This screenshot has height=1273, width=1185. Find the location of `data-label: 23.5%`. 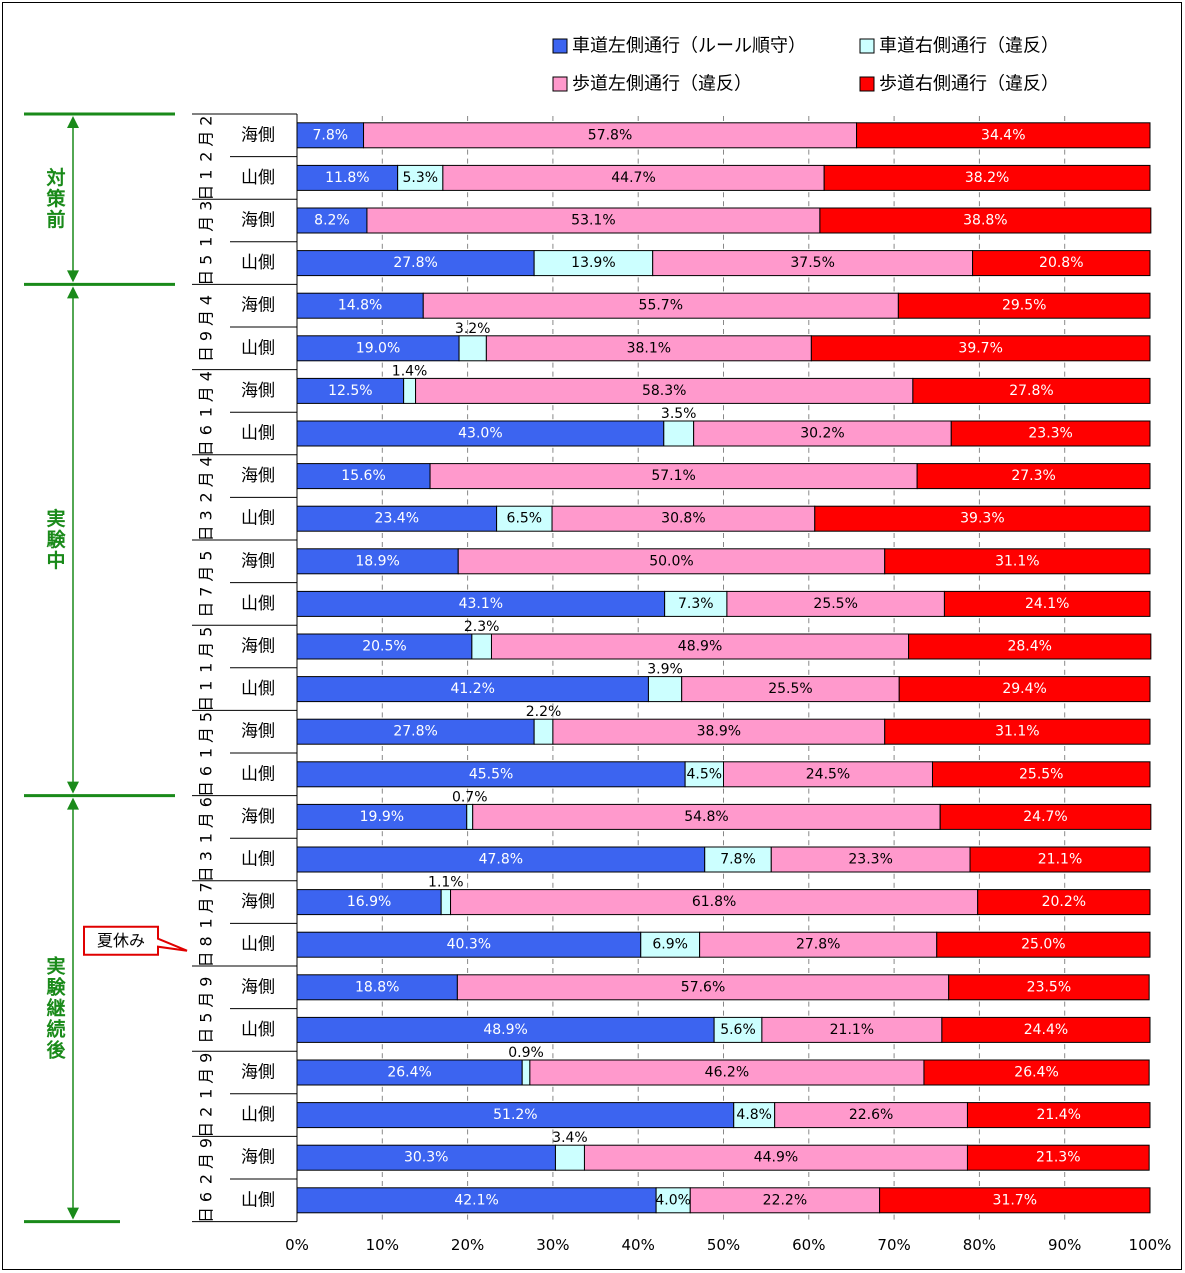

data-label: 23.5% is located at coordinates (1049, 987).